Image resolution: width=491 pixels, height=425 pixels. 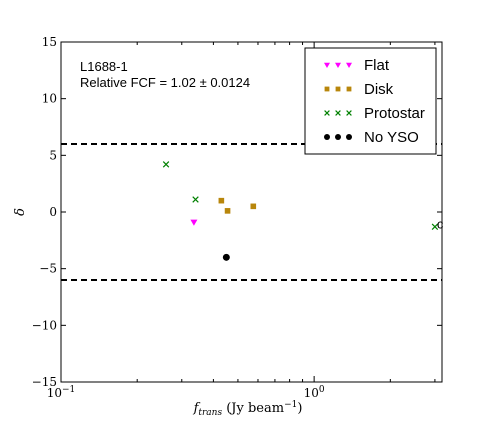 I want to click on y-axis-label: δ, so click(x=20, y=212).